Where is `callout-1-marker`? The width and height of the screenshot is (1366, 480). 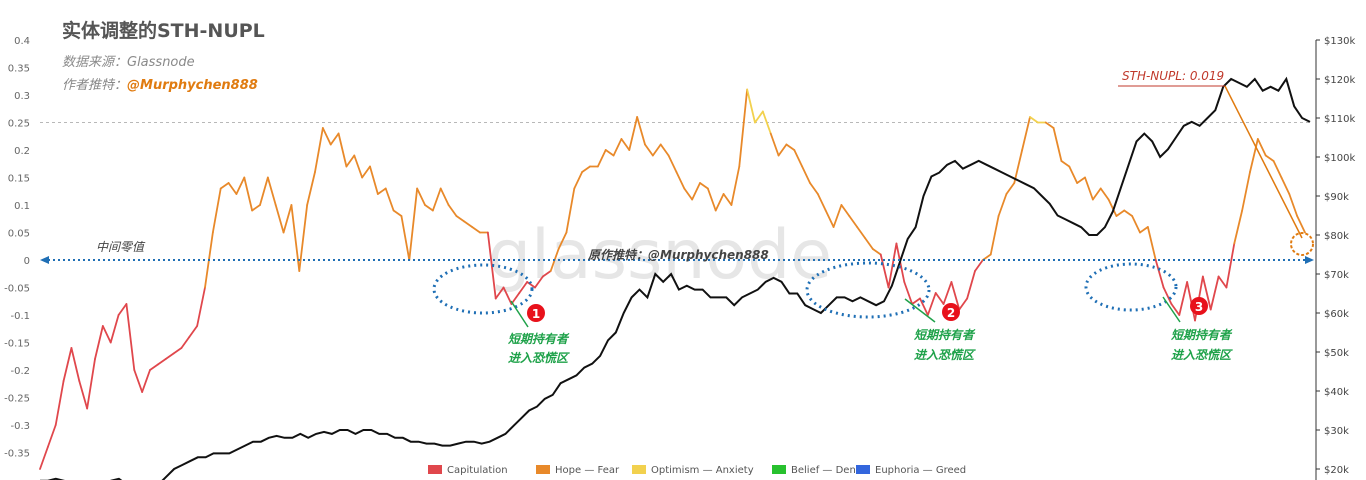
callout-1-marker is located at coordinates (536, 313).